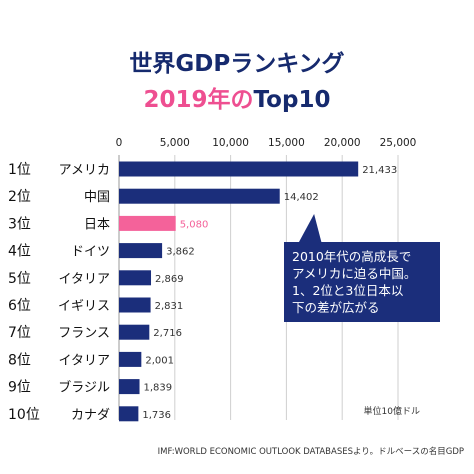 The image size is (474, 474). Describe the element at coordinates (19, 306) in the screenshot. I see `rank-label: 6位` at that location.